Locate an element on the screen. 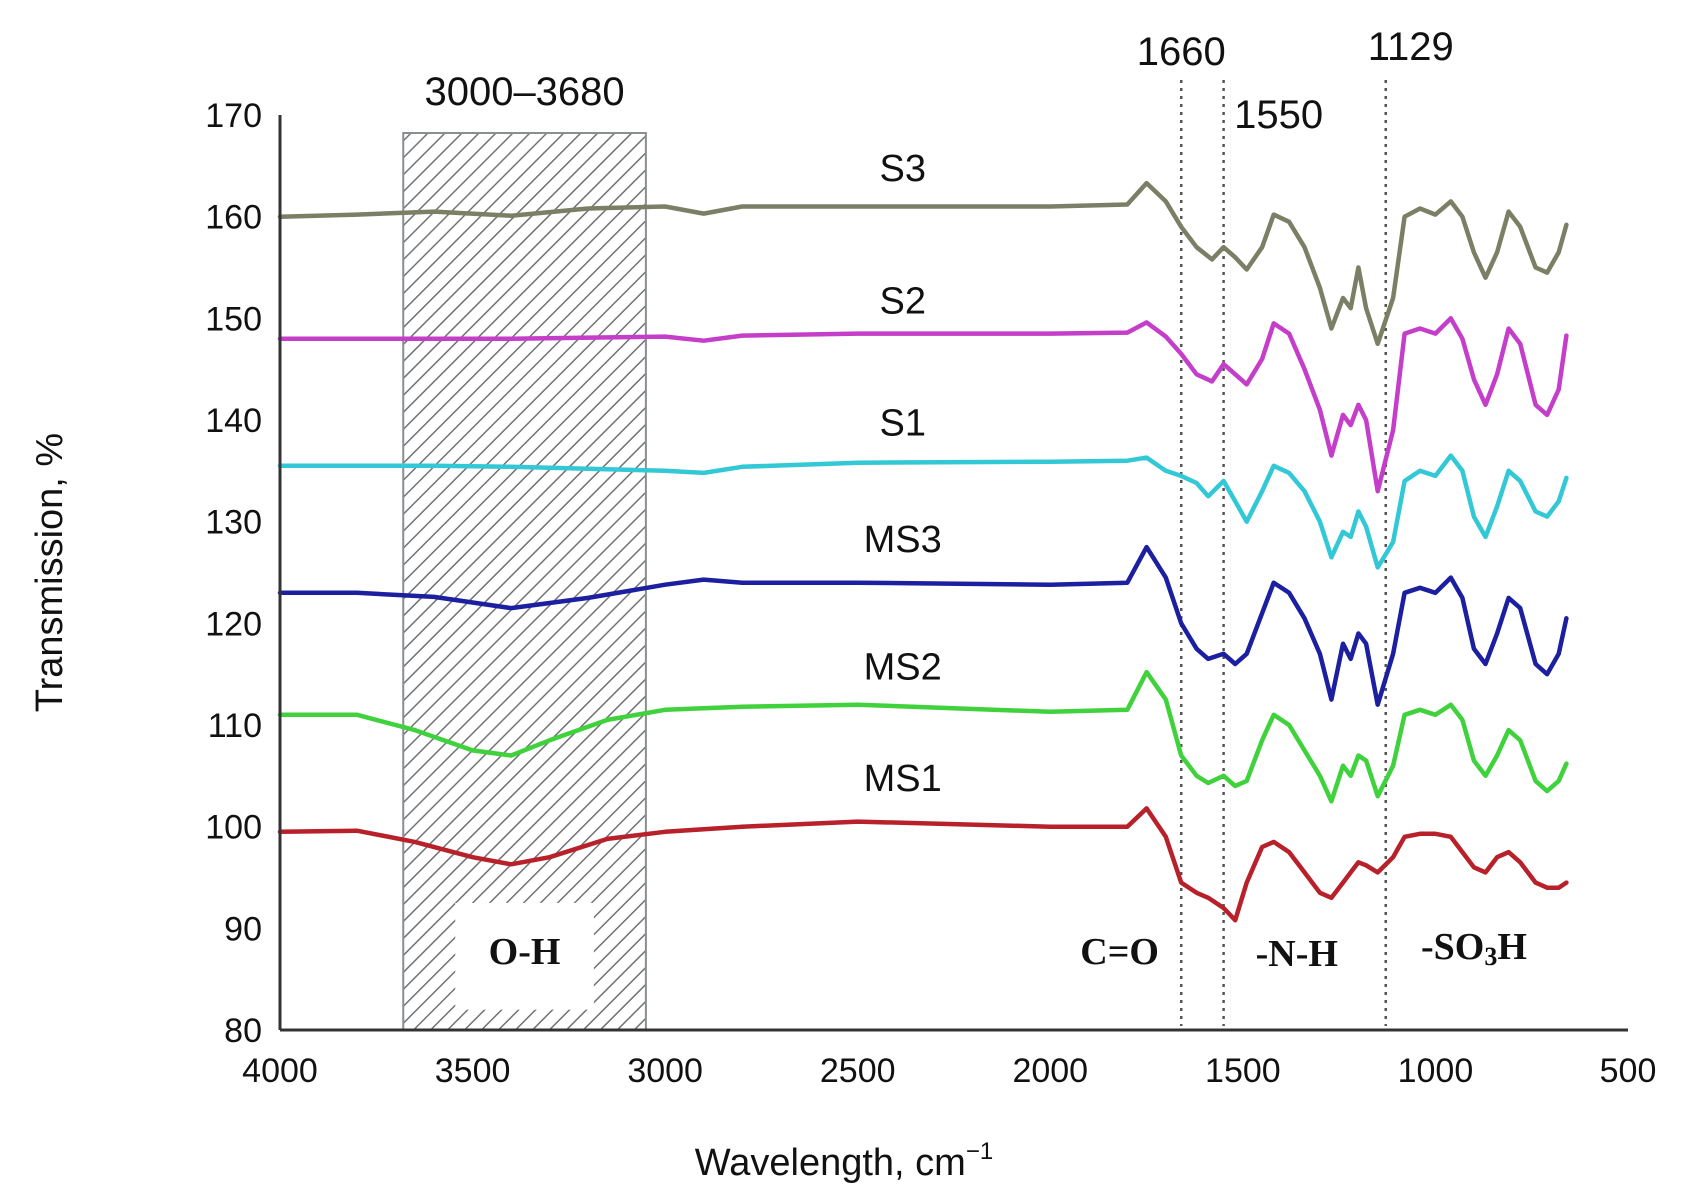 The width and height of the screenshot is (1700, 1197). peak-label: 1660 is located at coordinates (1181, 52).